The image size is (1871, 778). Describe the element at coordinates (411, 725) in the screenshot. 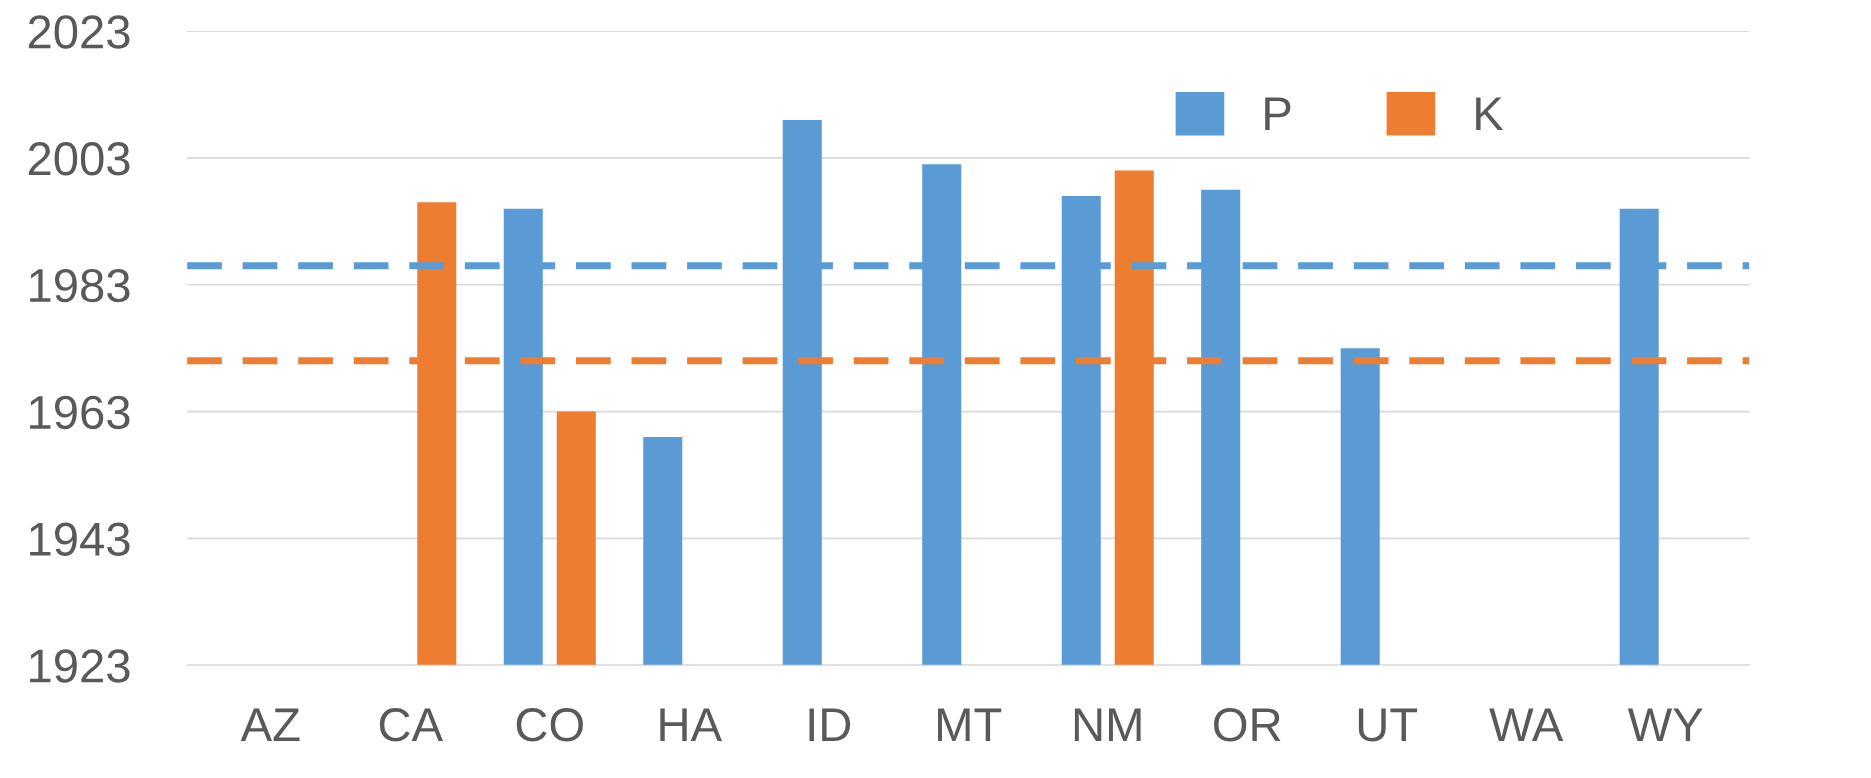

I see `x-tick-label: CA` at that location.